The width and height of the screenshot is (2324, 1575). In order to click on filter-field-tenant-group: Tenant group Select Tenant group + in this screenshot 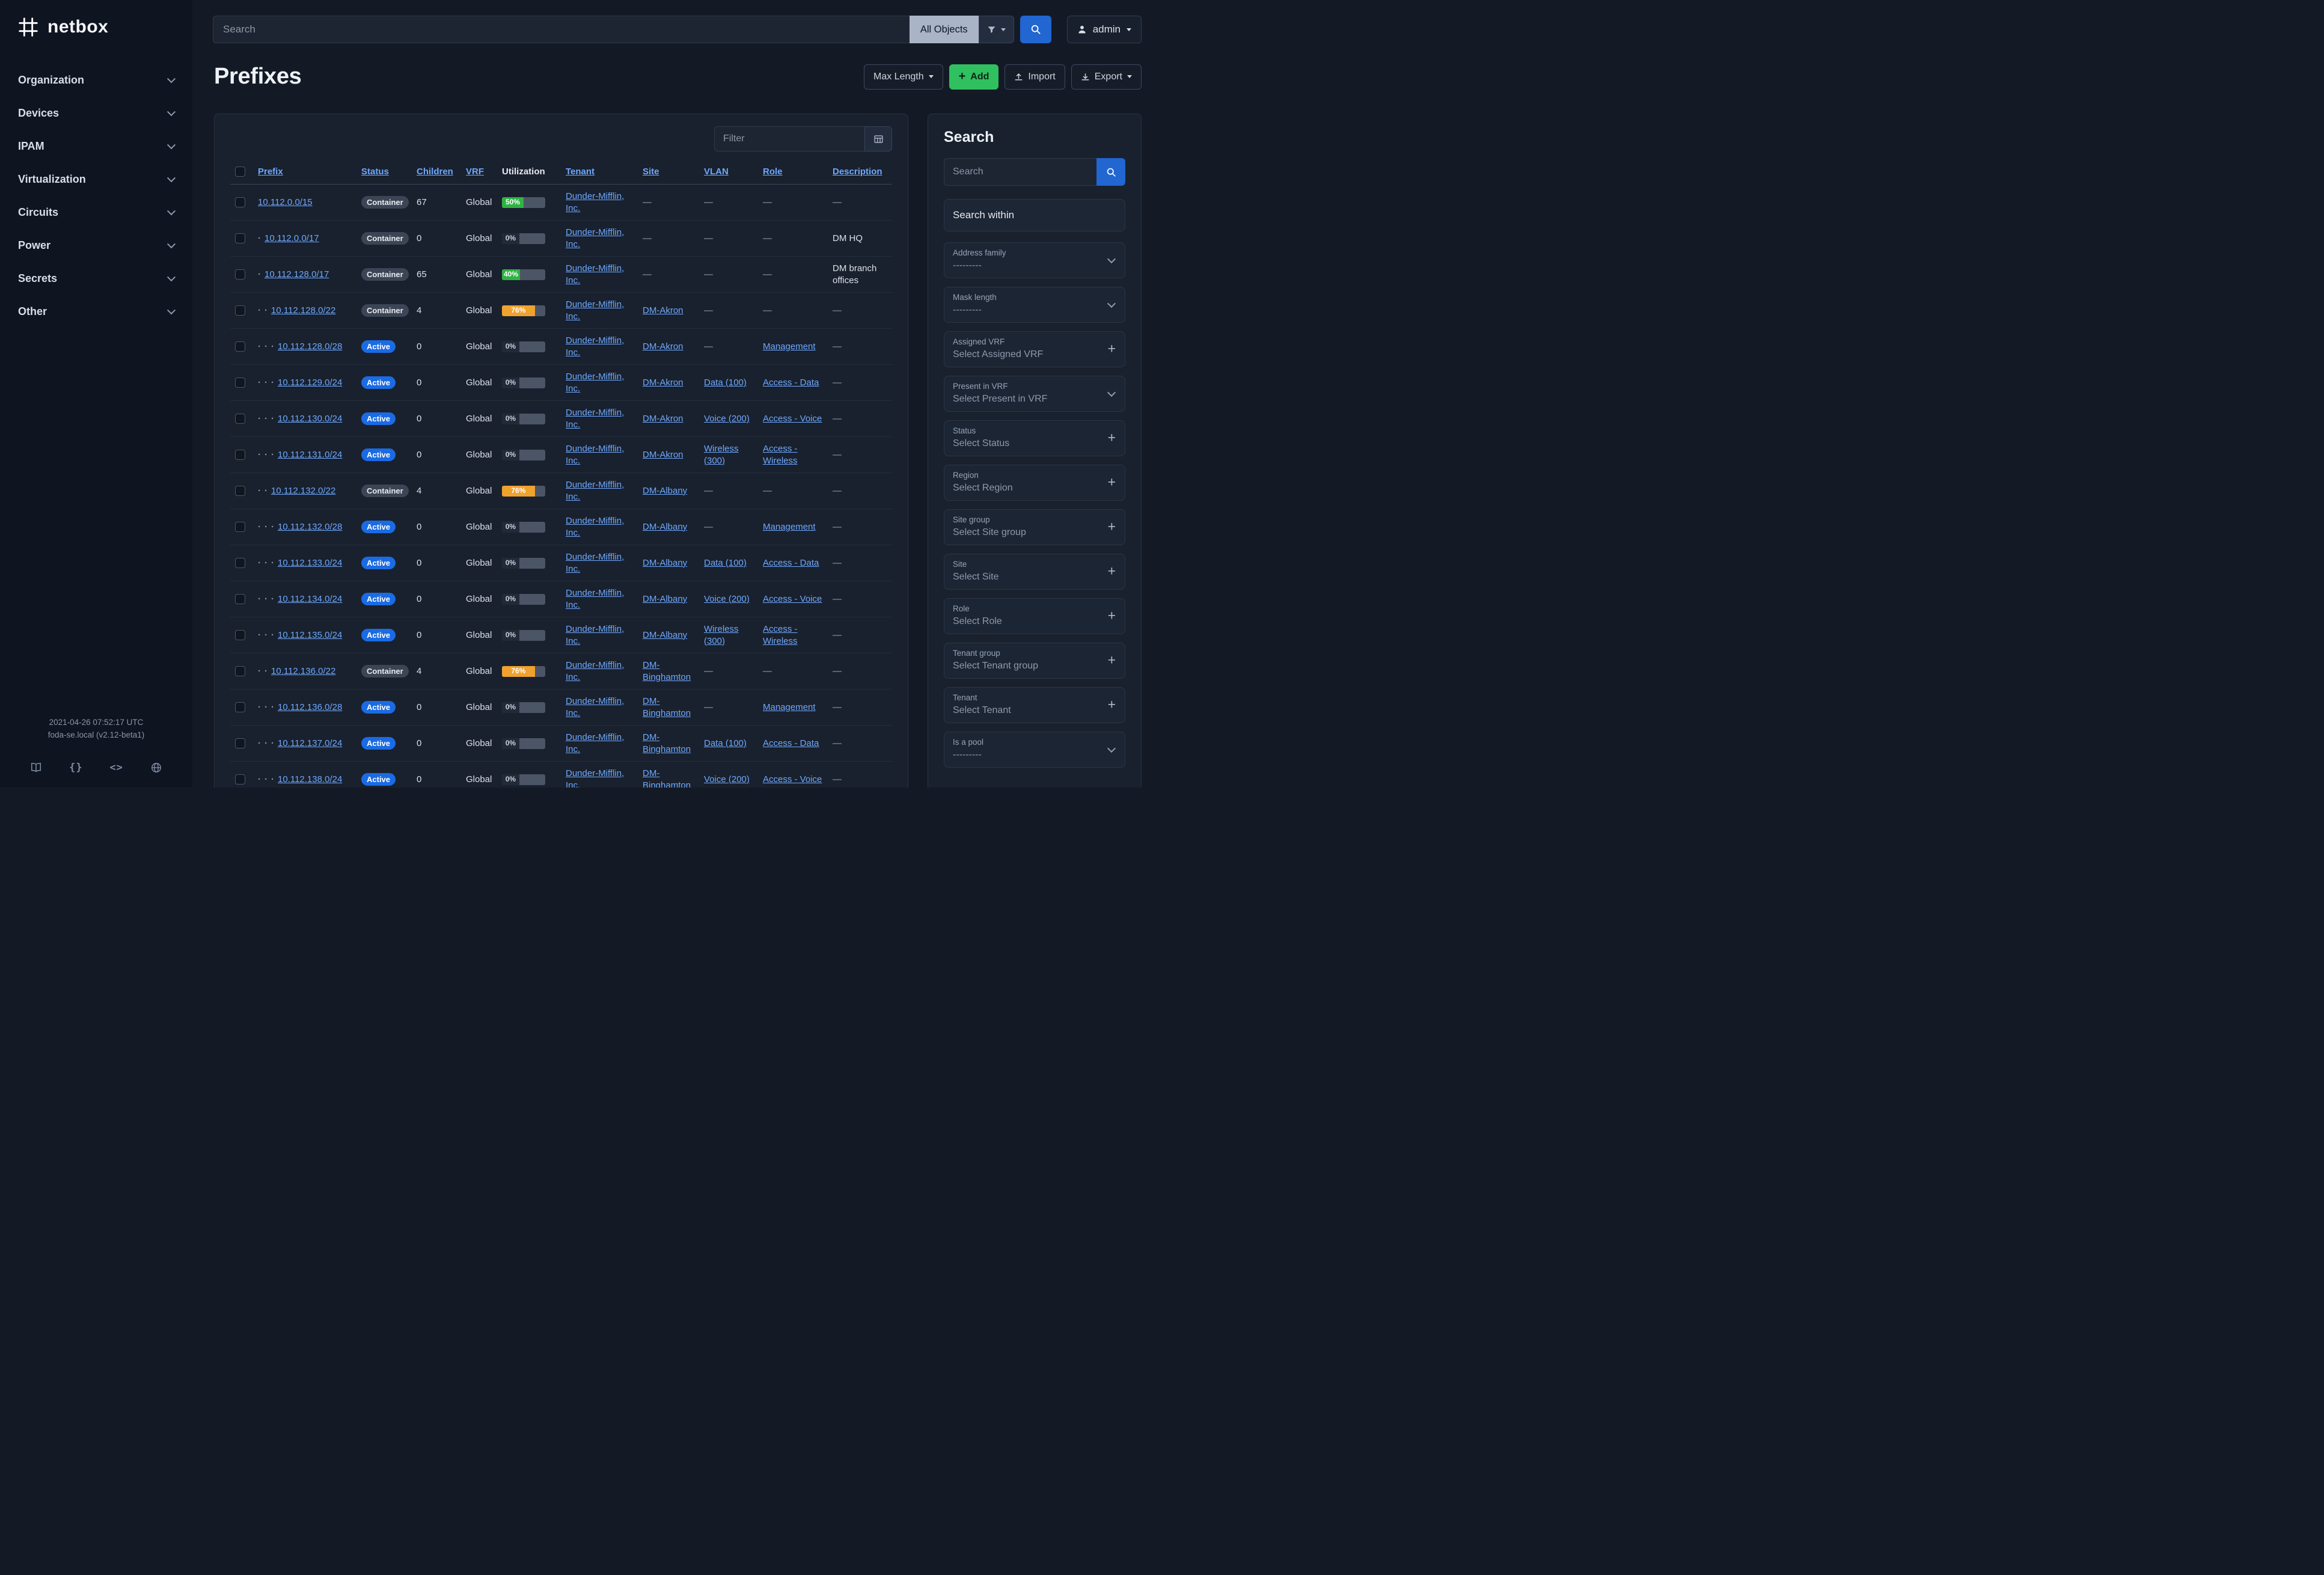, I will do `click(1035, 661)`.